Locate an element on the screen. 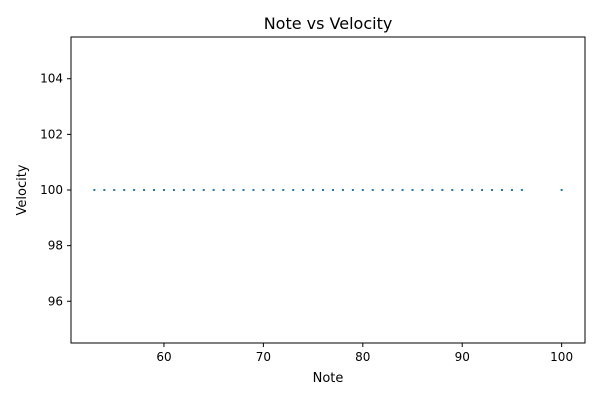 The height and width of the screenshot is (404, 600). x-tick-label: 60 is located at coordinates (163, 357).